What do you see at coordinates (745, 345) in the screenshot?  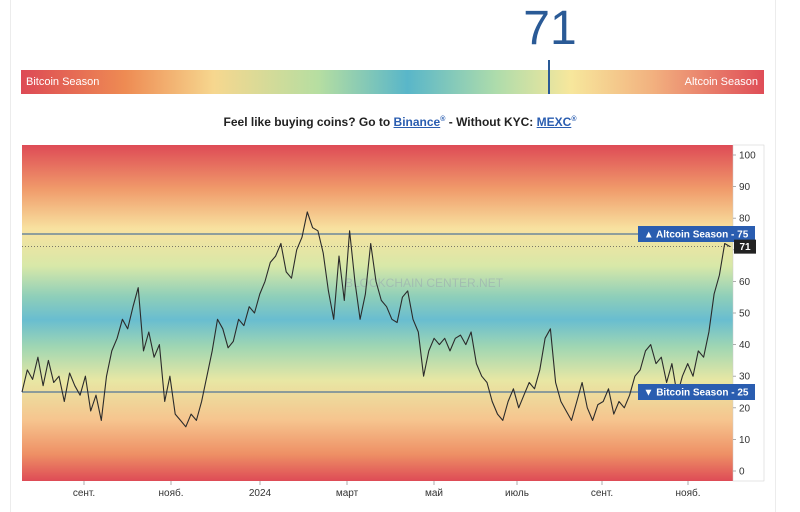 I see `y-tick-label: 40` at bounding box center [745, 345].